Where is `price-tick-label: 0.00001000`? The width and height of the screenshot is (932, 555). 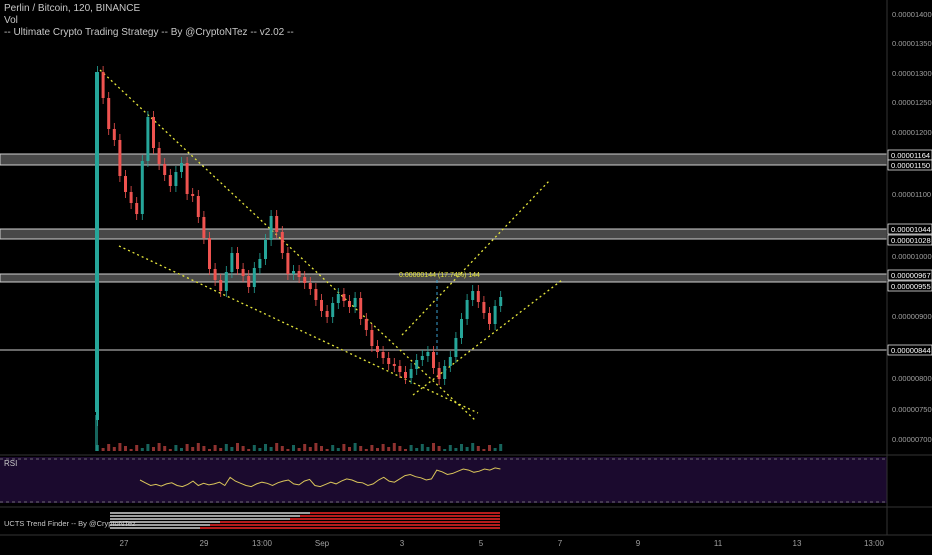 price-tick-label: 0.00001000 is located at coordinates (912, 256).